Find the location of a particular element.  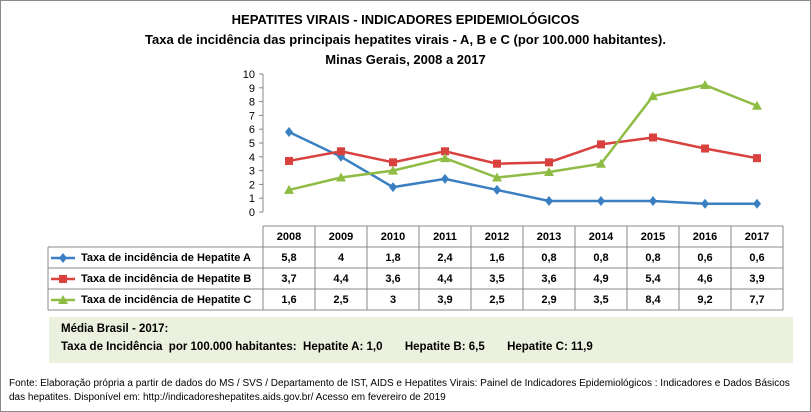

data-label: 2,4 is located at coordinates (445, 258).